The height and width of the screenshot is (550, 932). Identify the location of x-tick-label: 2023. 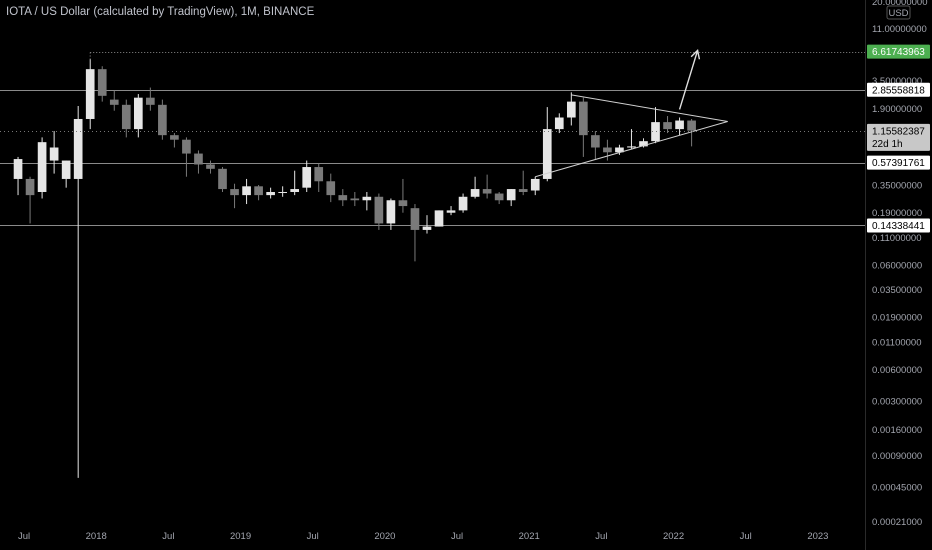
(817, 536).